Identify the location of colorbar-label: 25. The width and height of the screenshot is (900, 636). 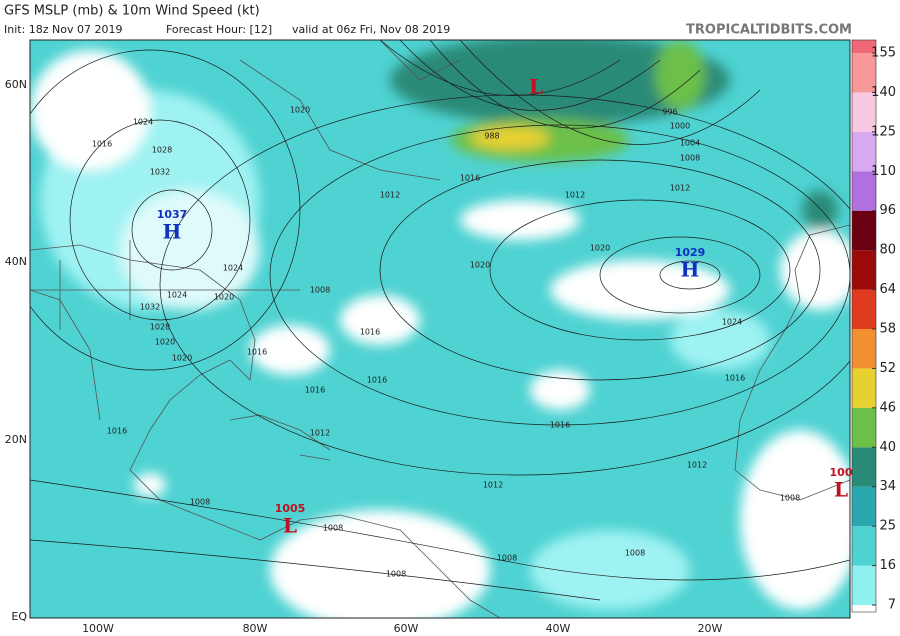
(887, 526).